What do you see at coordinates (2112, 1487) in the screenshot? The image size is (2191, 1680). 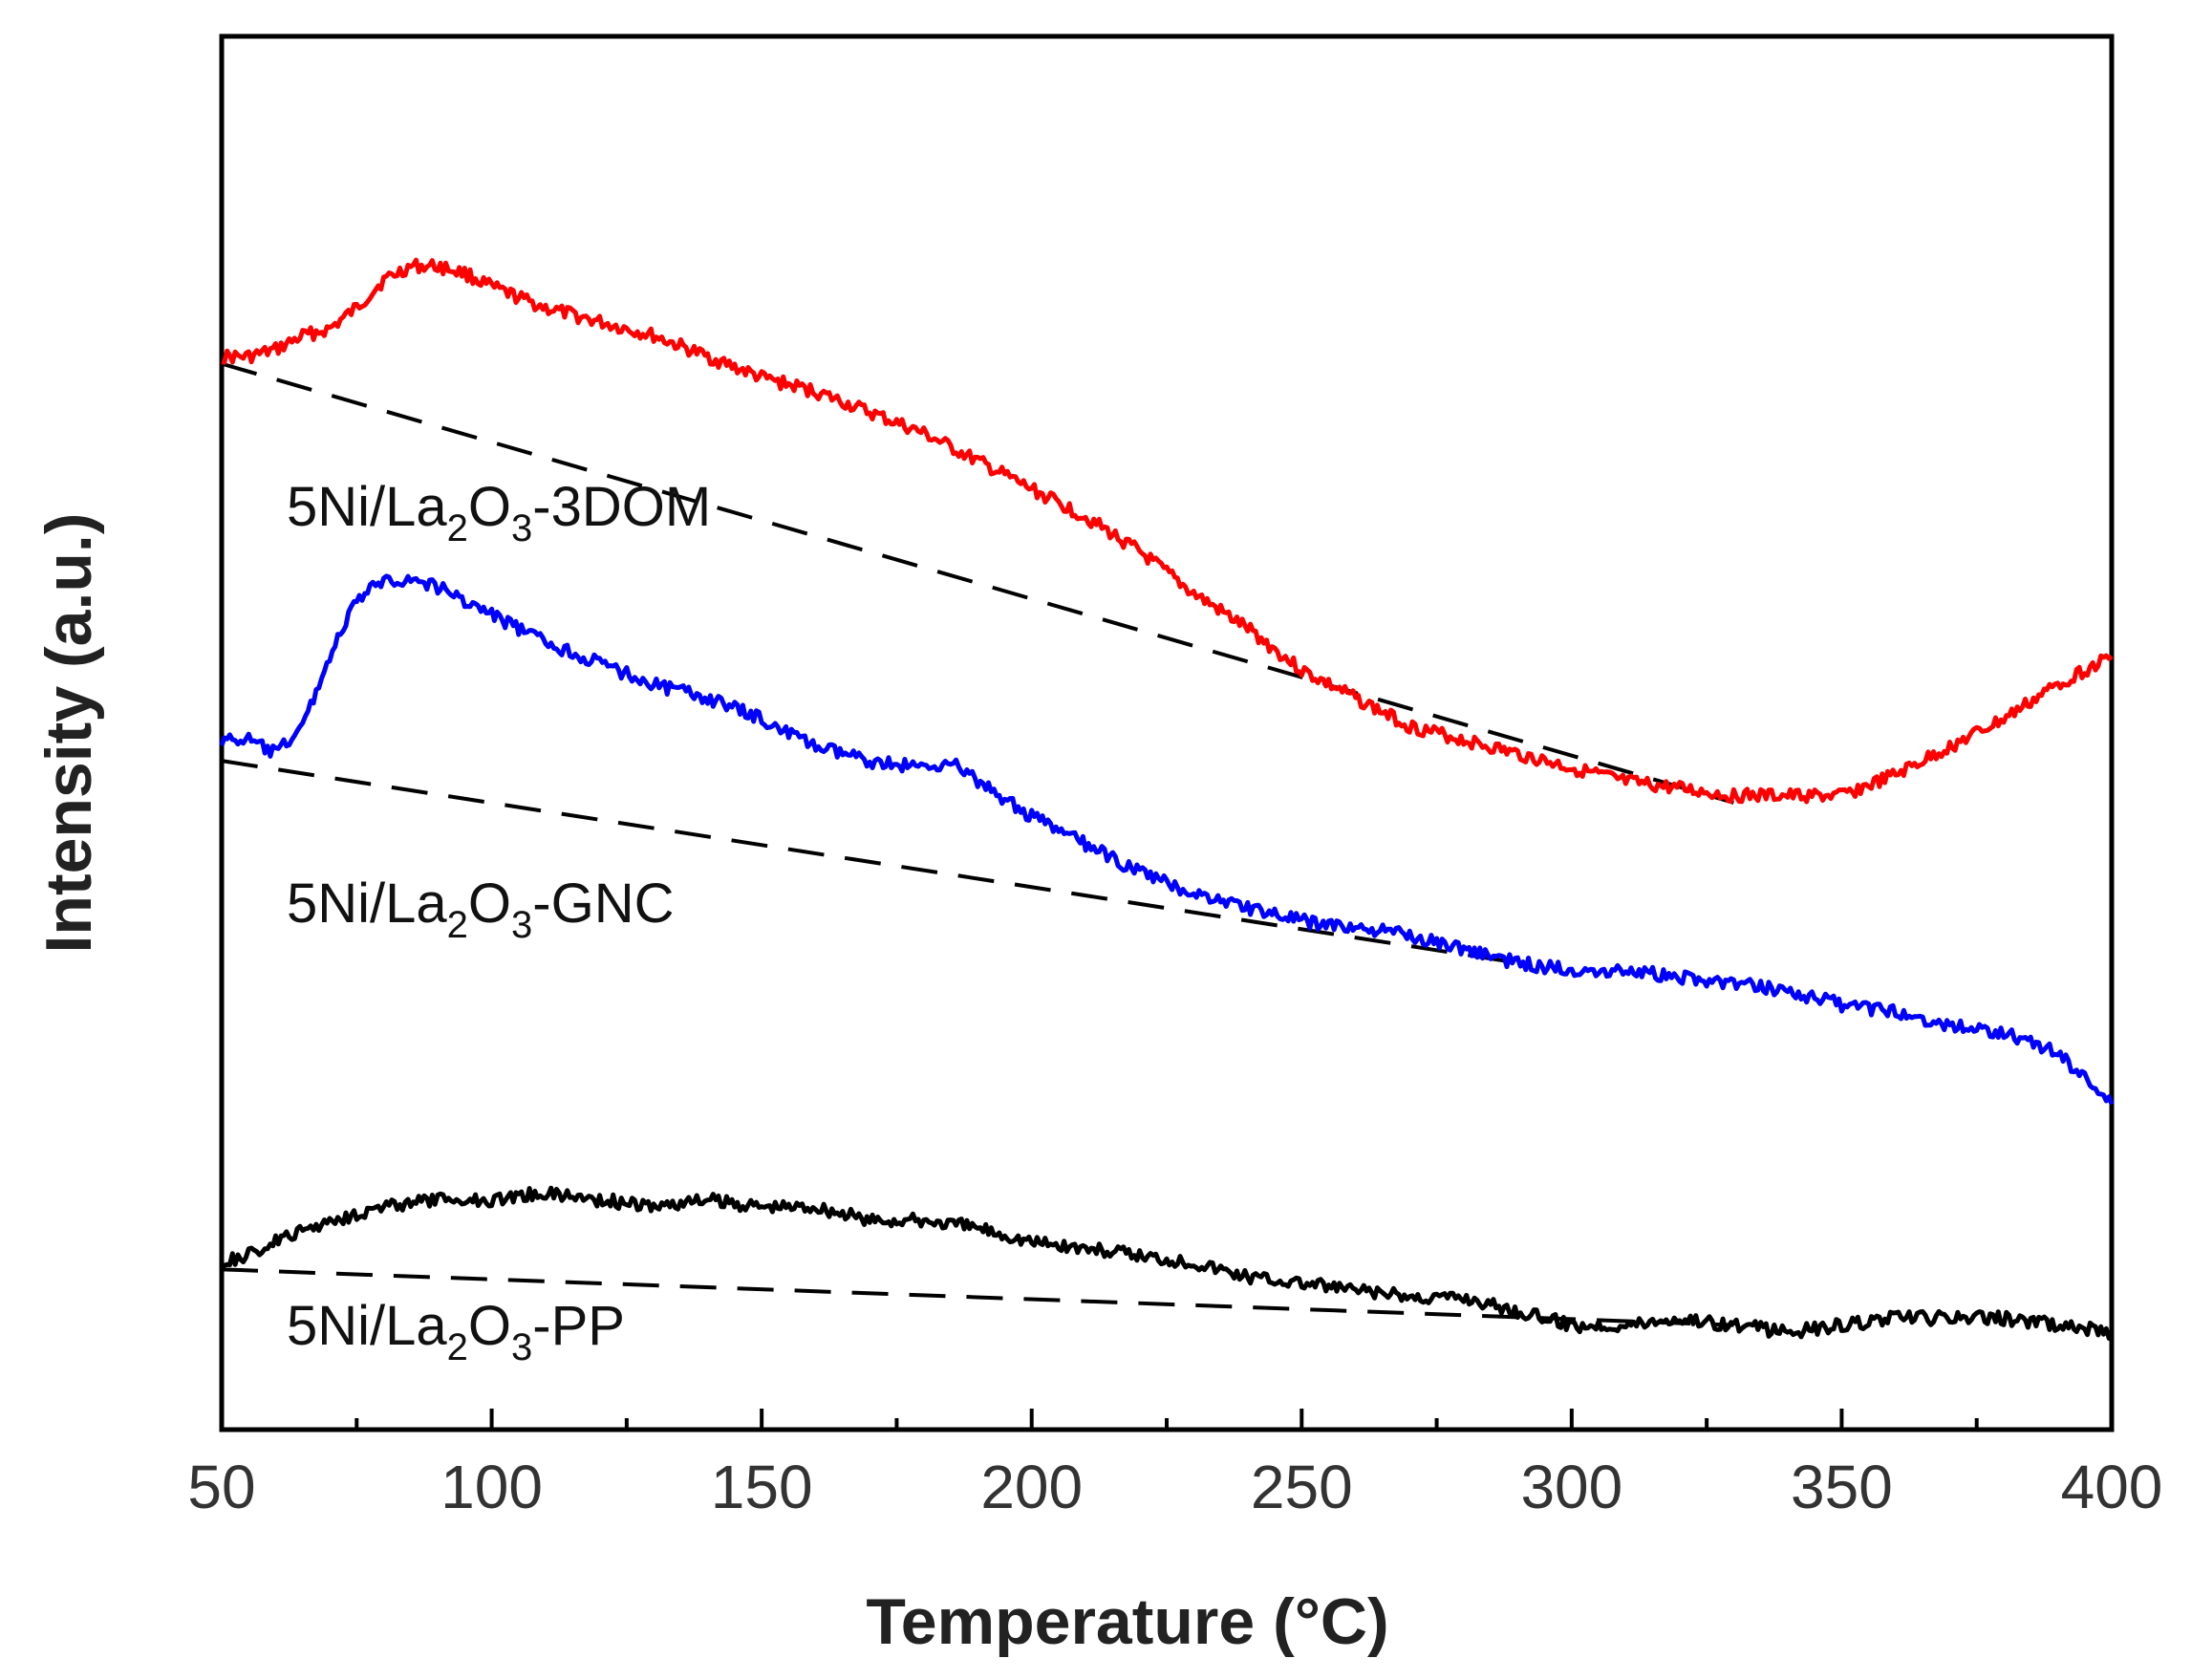 I see `x-tick-label: 400` at bounding box center [2112, 1487].